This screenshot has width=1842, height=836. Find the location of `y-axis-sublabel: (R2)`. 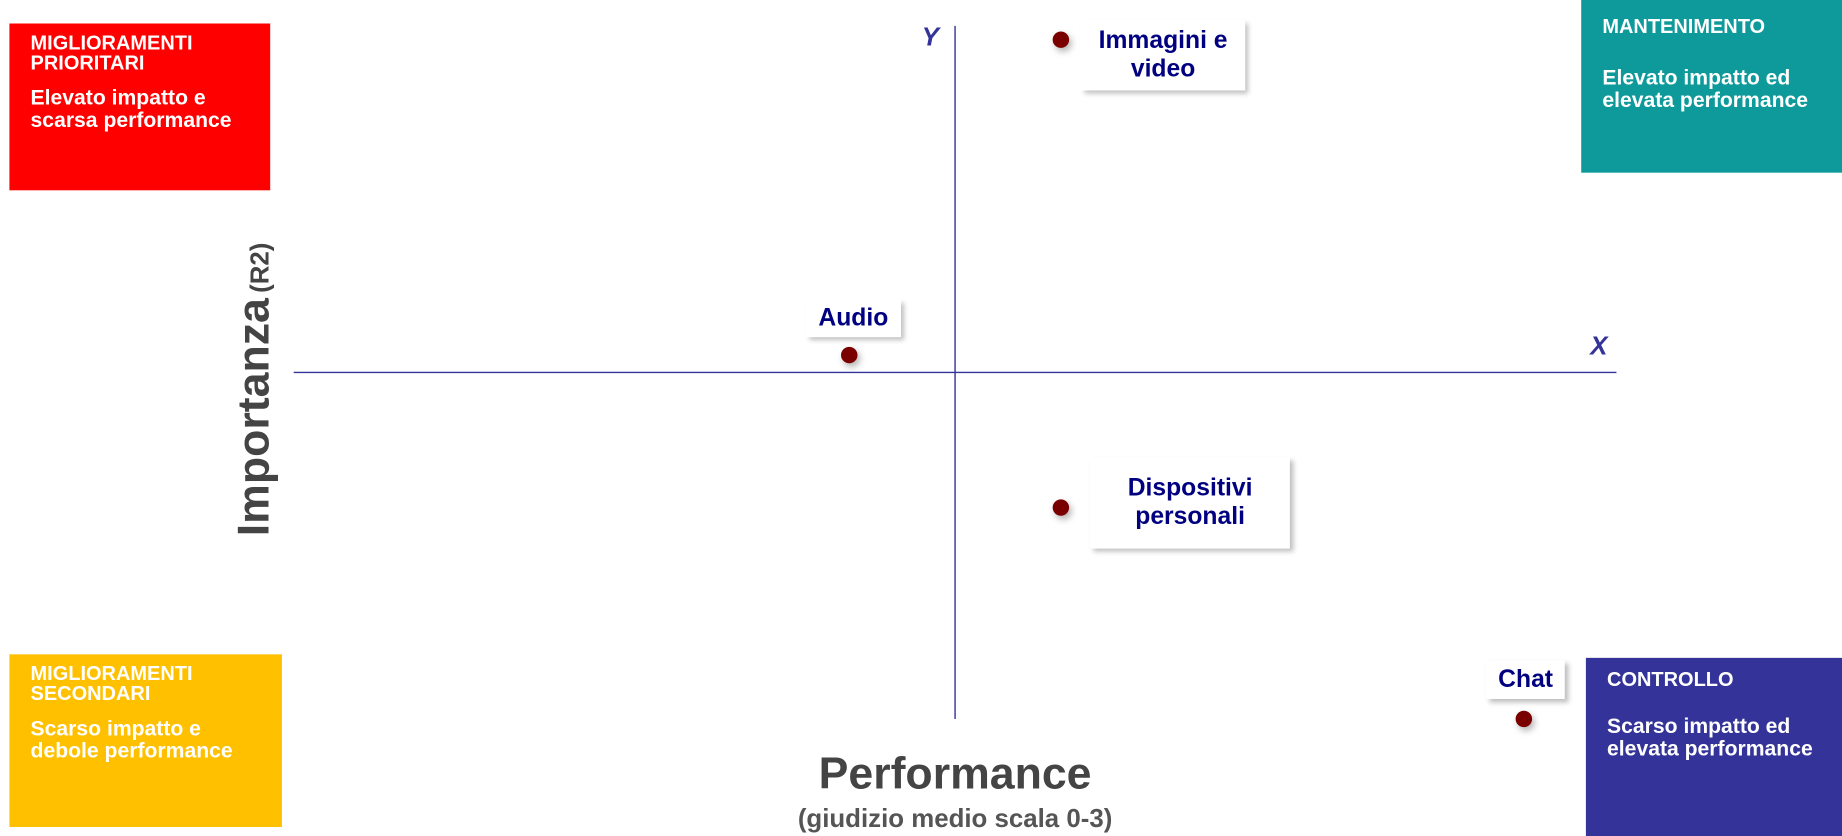

y-axis-sublabel: (R2) is located at coordinates (259, 267).